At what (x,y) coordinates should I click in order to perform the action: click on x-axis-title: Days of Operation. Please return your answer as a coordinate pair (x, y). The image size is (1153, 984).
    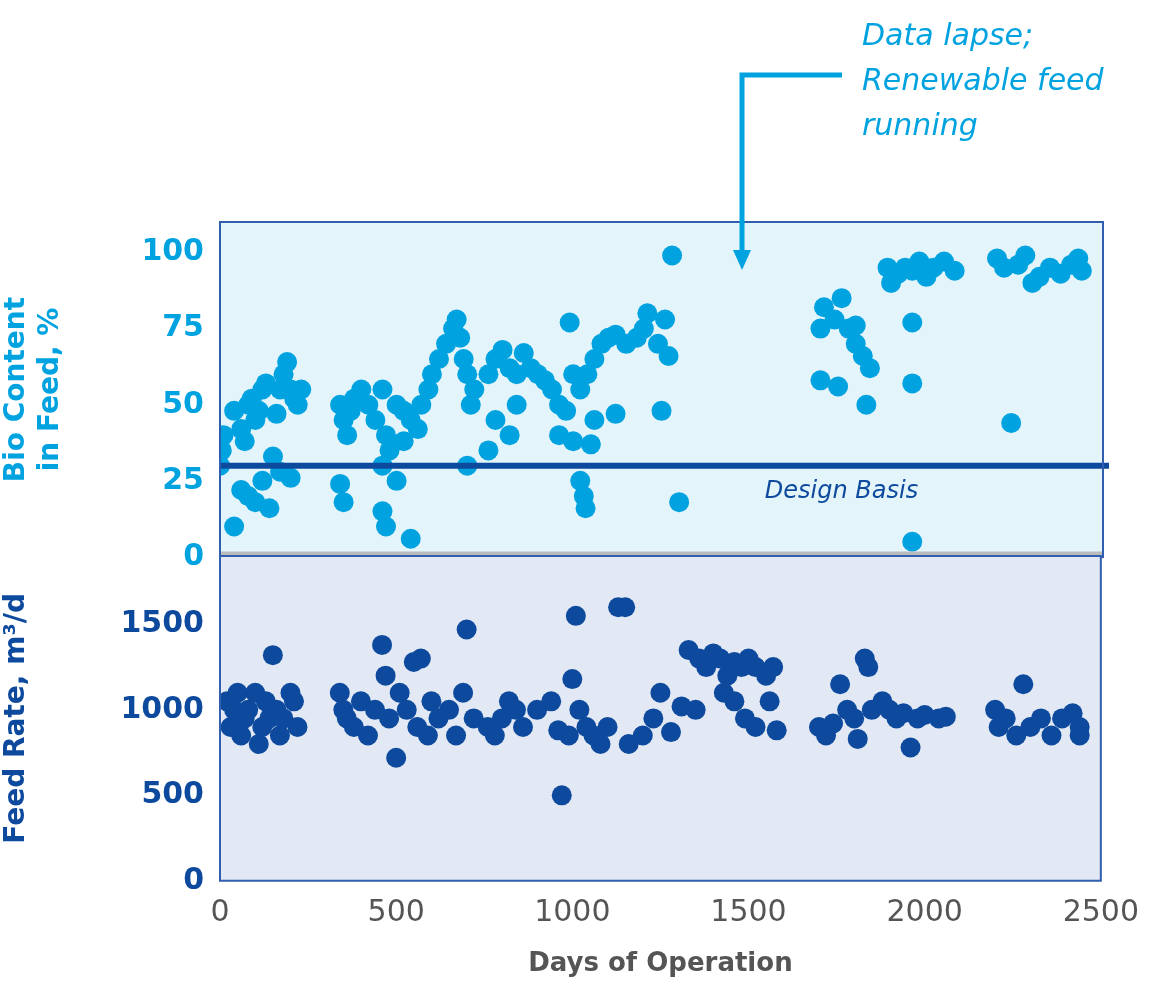
    Looking at the image, I should click on (660, 962).